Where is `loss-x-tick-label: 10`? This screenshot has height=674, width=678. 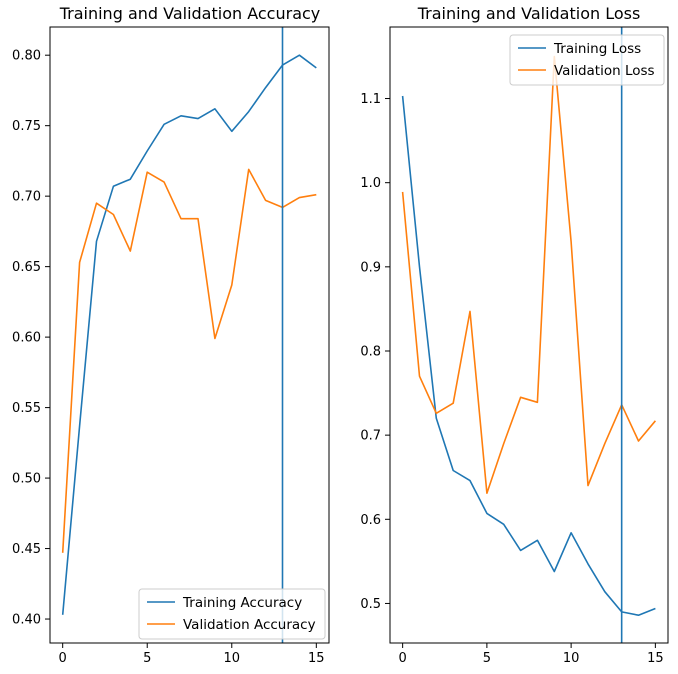
loss-x-tick-label: 10 is located at coordinates (571, 658).